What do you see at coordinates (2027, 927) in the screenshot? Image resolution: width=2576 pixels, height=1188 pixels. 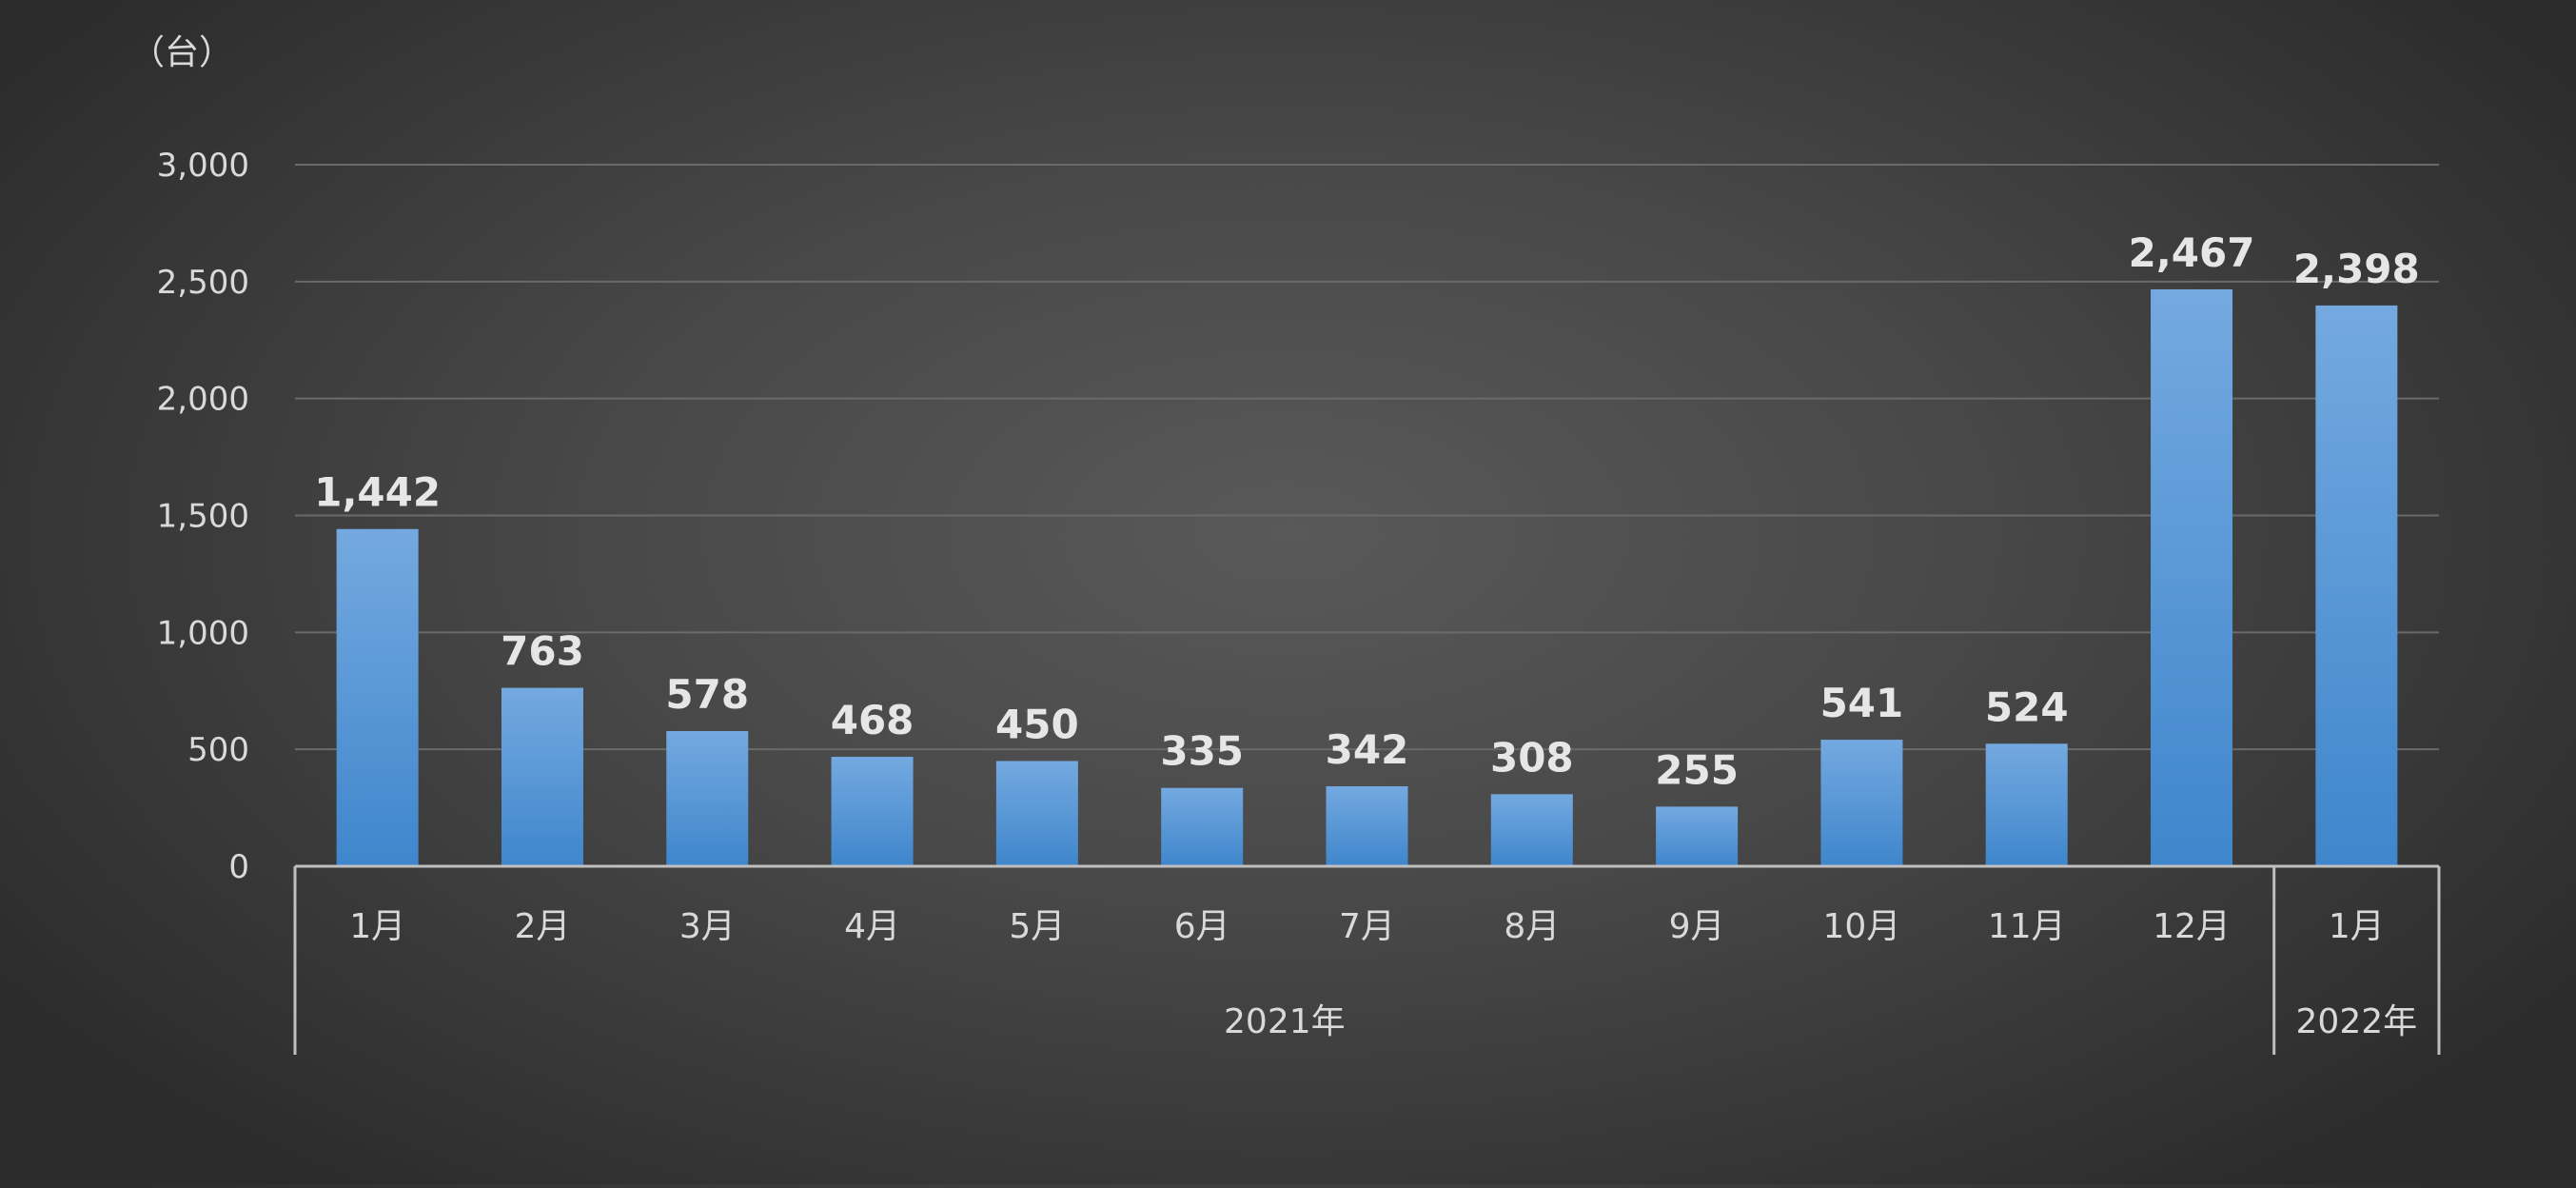 I see `x-category-label: 11月` at bounding box center [2027, 927].